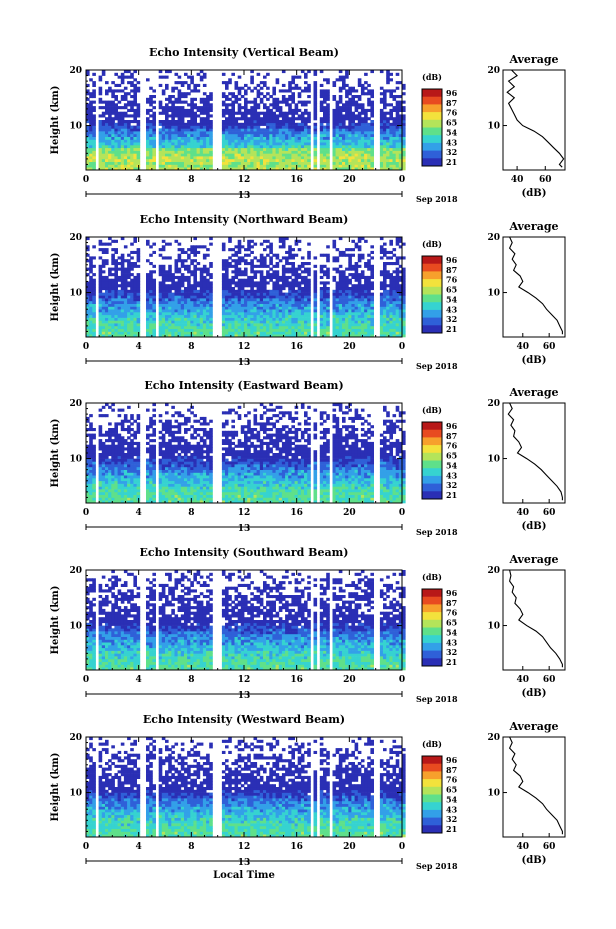 This screenshot has width=616, height=929. What do you see at coordinates (432, 150) in the screenshot?
I see `colorbar-swatch` at bounding box center [432, 150].